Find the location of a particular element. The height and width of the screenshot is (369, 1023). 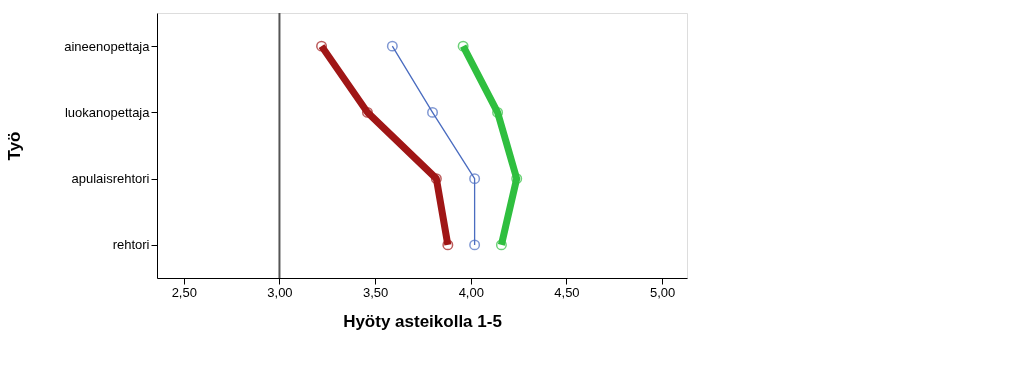

x-tick-label: 3,50 is located at coordinates (375, 292).